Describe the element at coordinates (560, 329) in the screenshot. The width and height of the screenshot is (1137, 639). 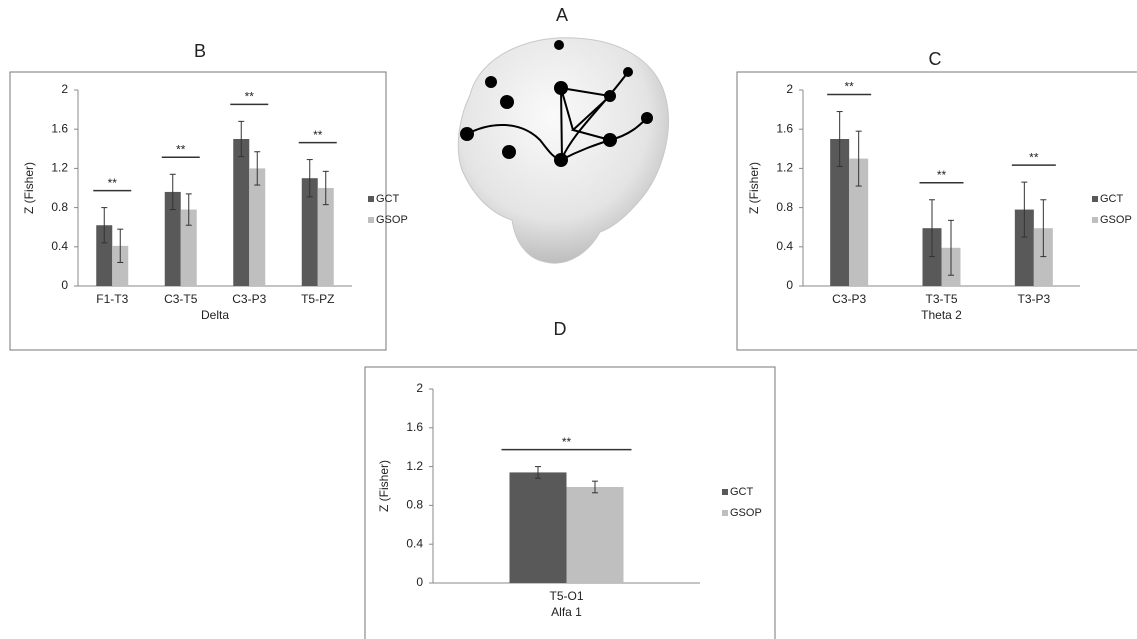
I see `panel-letter: D` at that location.